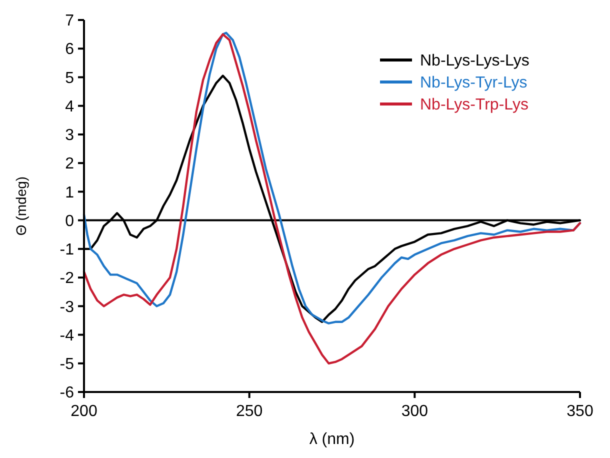  I want to click on x-tick-label: 300, so click(414, 411).